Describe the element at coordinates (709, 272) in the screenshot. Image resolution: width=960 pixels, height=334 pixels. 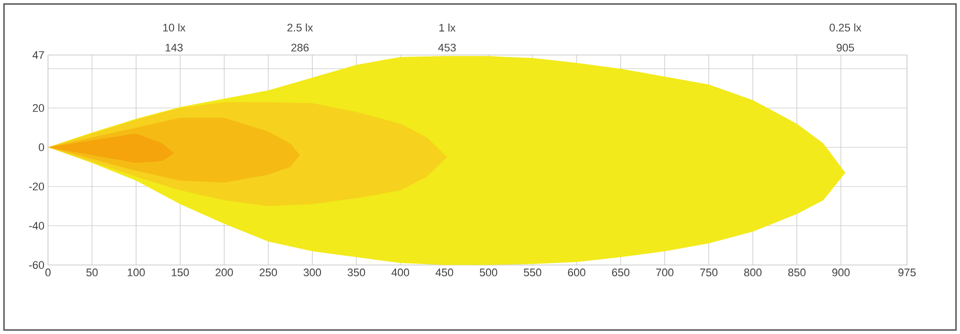
I see `x-tick-label: 750` at that location.